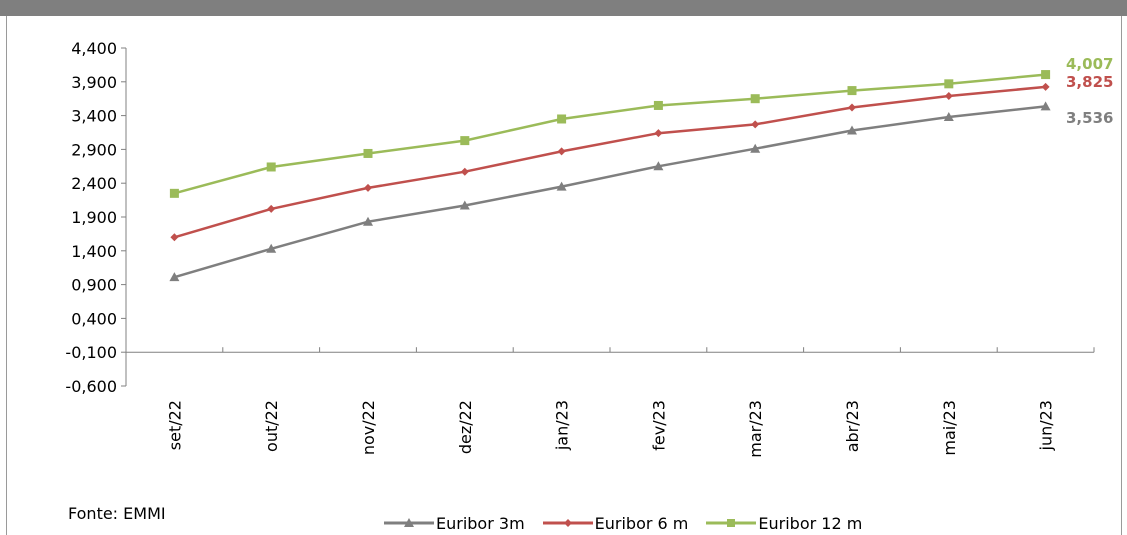  I want to click on frame-right-border, so click(1121, 275).